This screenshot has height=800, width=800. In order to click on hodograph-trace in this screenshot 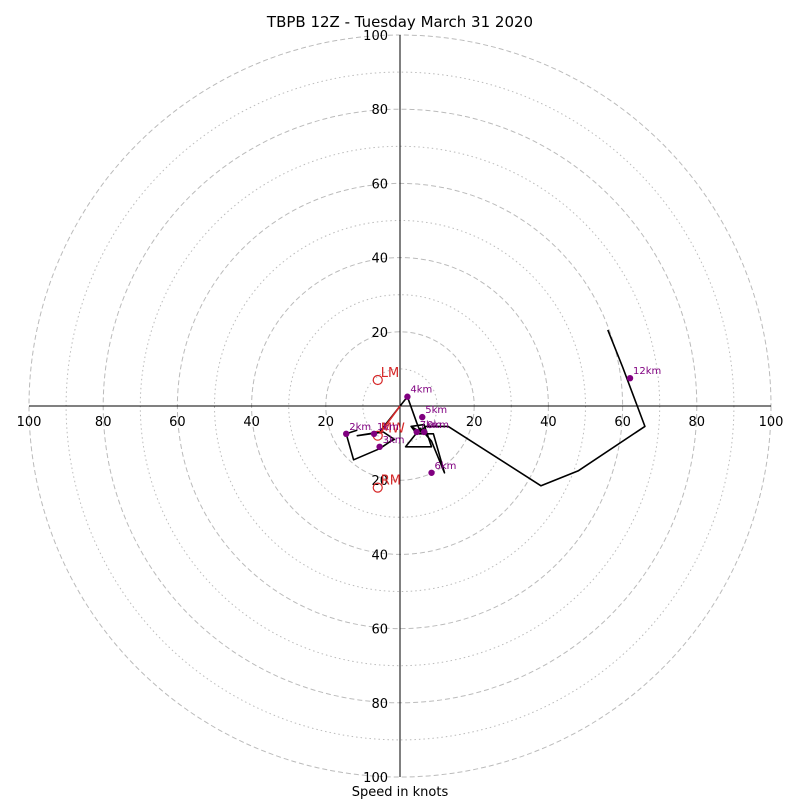, I will do `click(495, 408)`.